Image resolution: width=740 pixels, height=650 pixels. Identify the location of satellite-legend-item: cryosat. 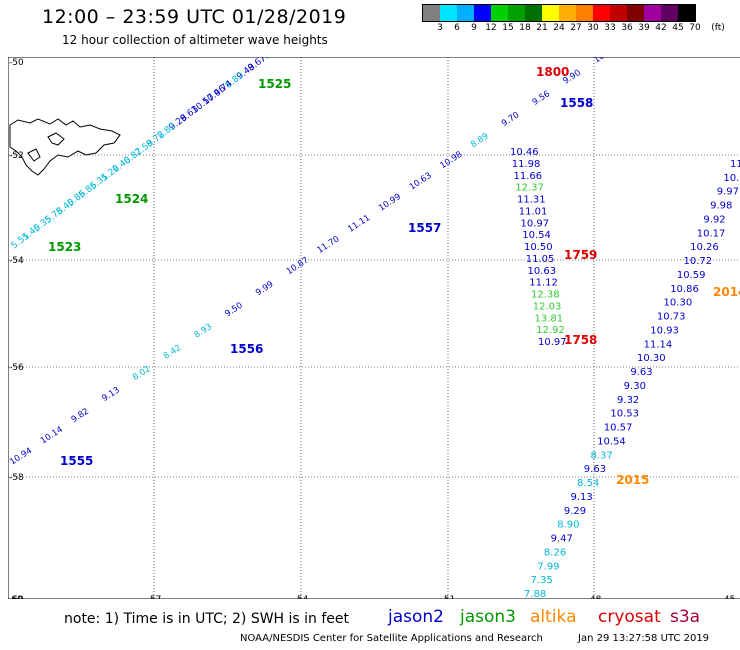
(629, 617).